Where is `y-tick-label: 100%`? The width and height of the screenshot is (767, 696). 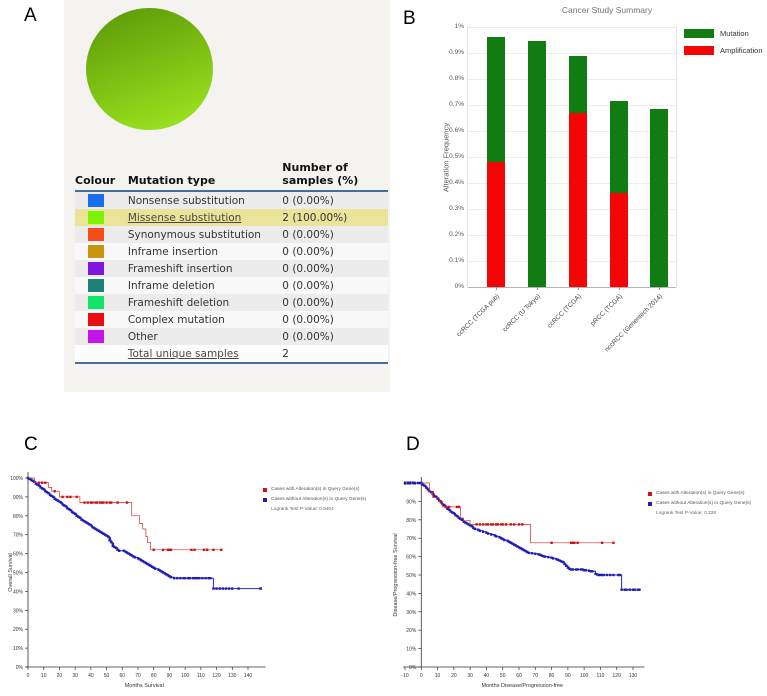 y-tick-label: 100% is located at coordinates (16, 479).